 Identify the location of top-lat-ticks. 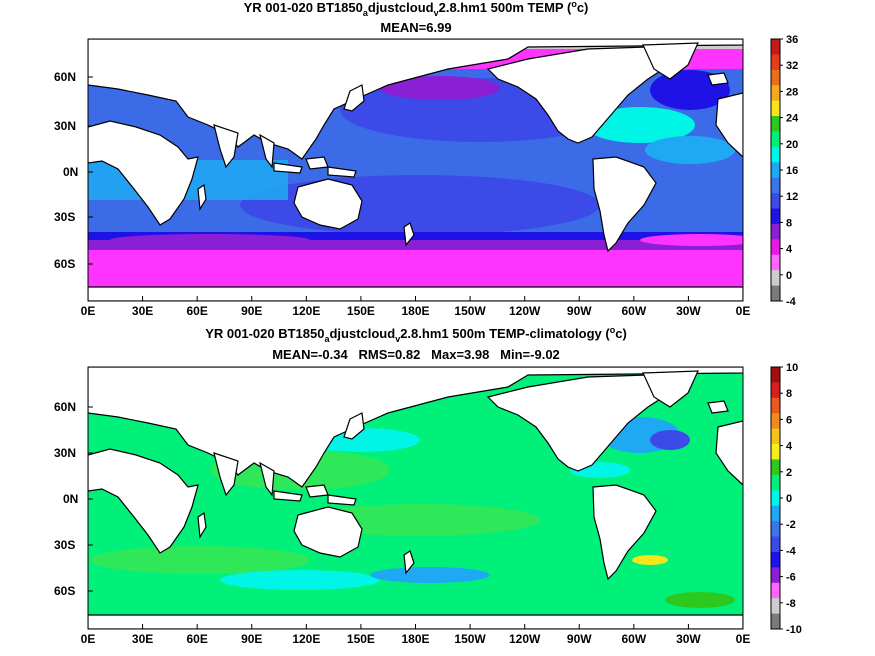
(90, 170).